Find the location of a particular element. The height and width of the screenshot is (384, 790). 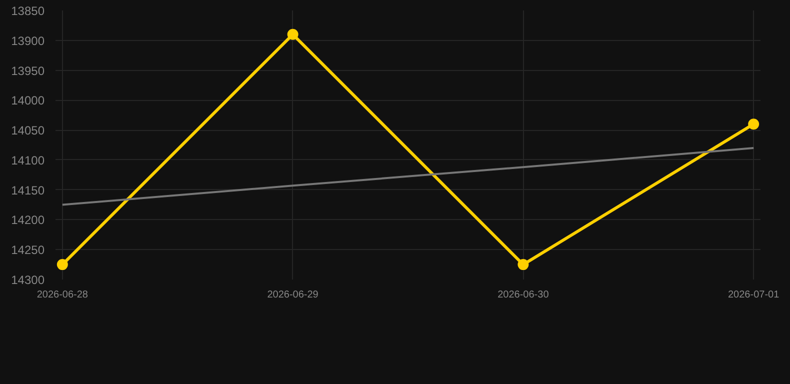

y-tick-label: 14300 is located at coordinates (28, 280).